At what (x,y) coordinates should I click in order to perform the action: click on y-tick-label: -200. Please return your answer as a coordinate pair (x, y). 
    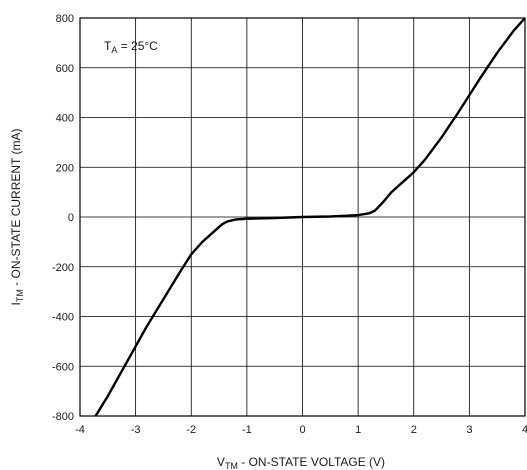
    Looking at the image, I should click on (63, 268).